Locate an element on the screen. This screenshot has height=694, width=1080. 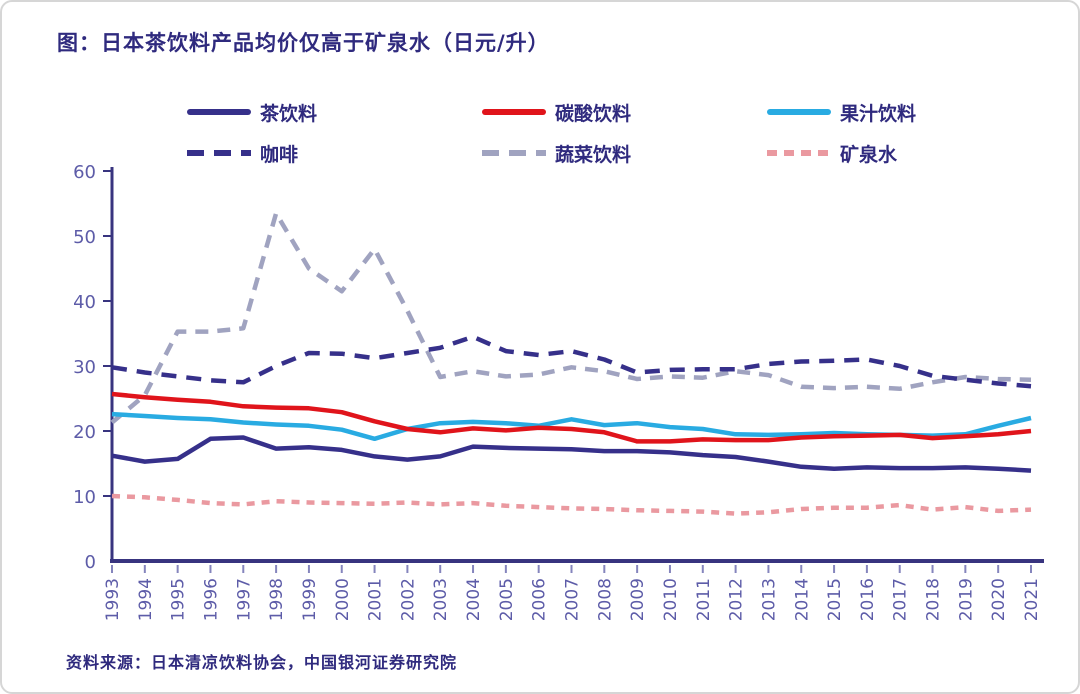
source-note: 资料来源：日本清凉饮料协会，中国银河证券研究院 is located at coordinates (262, 662).